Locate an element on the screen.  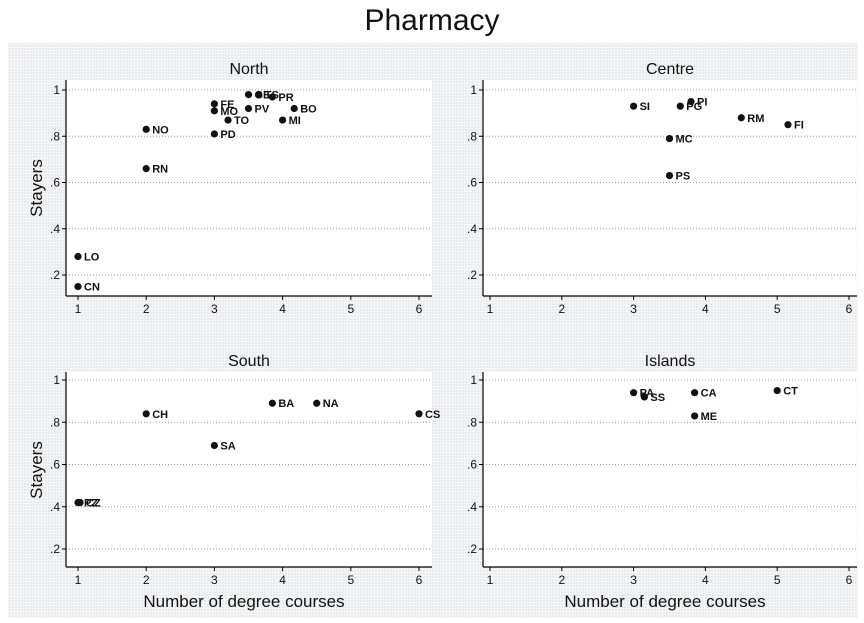
panel-north-x-tick-label: 1 is located at coordinates (78, 309).